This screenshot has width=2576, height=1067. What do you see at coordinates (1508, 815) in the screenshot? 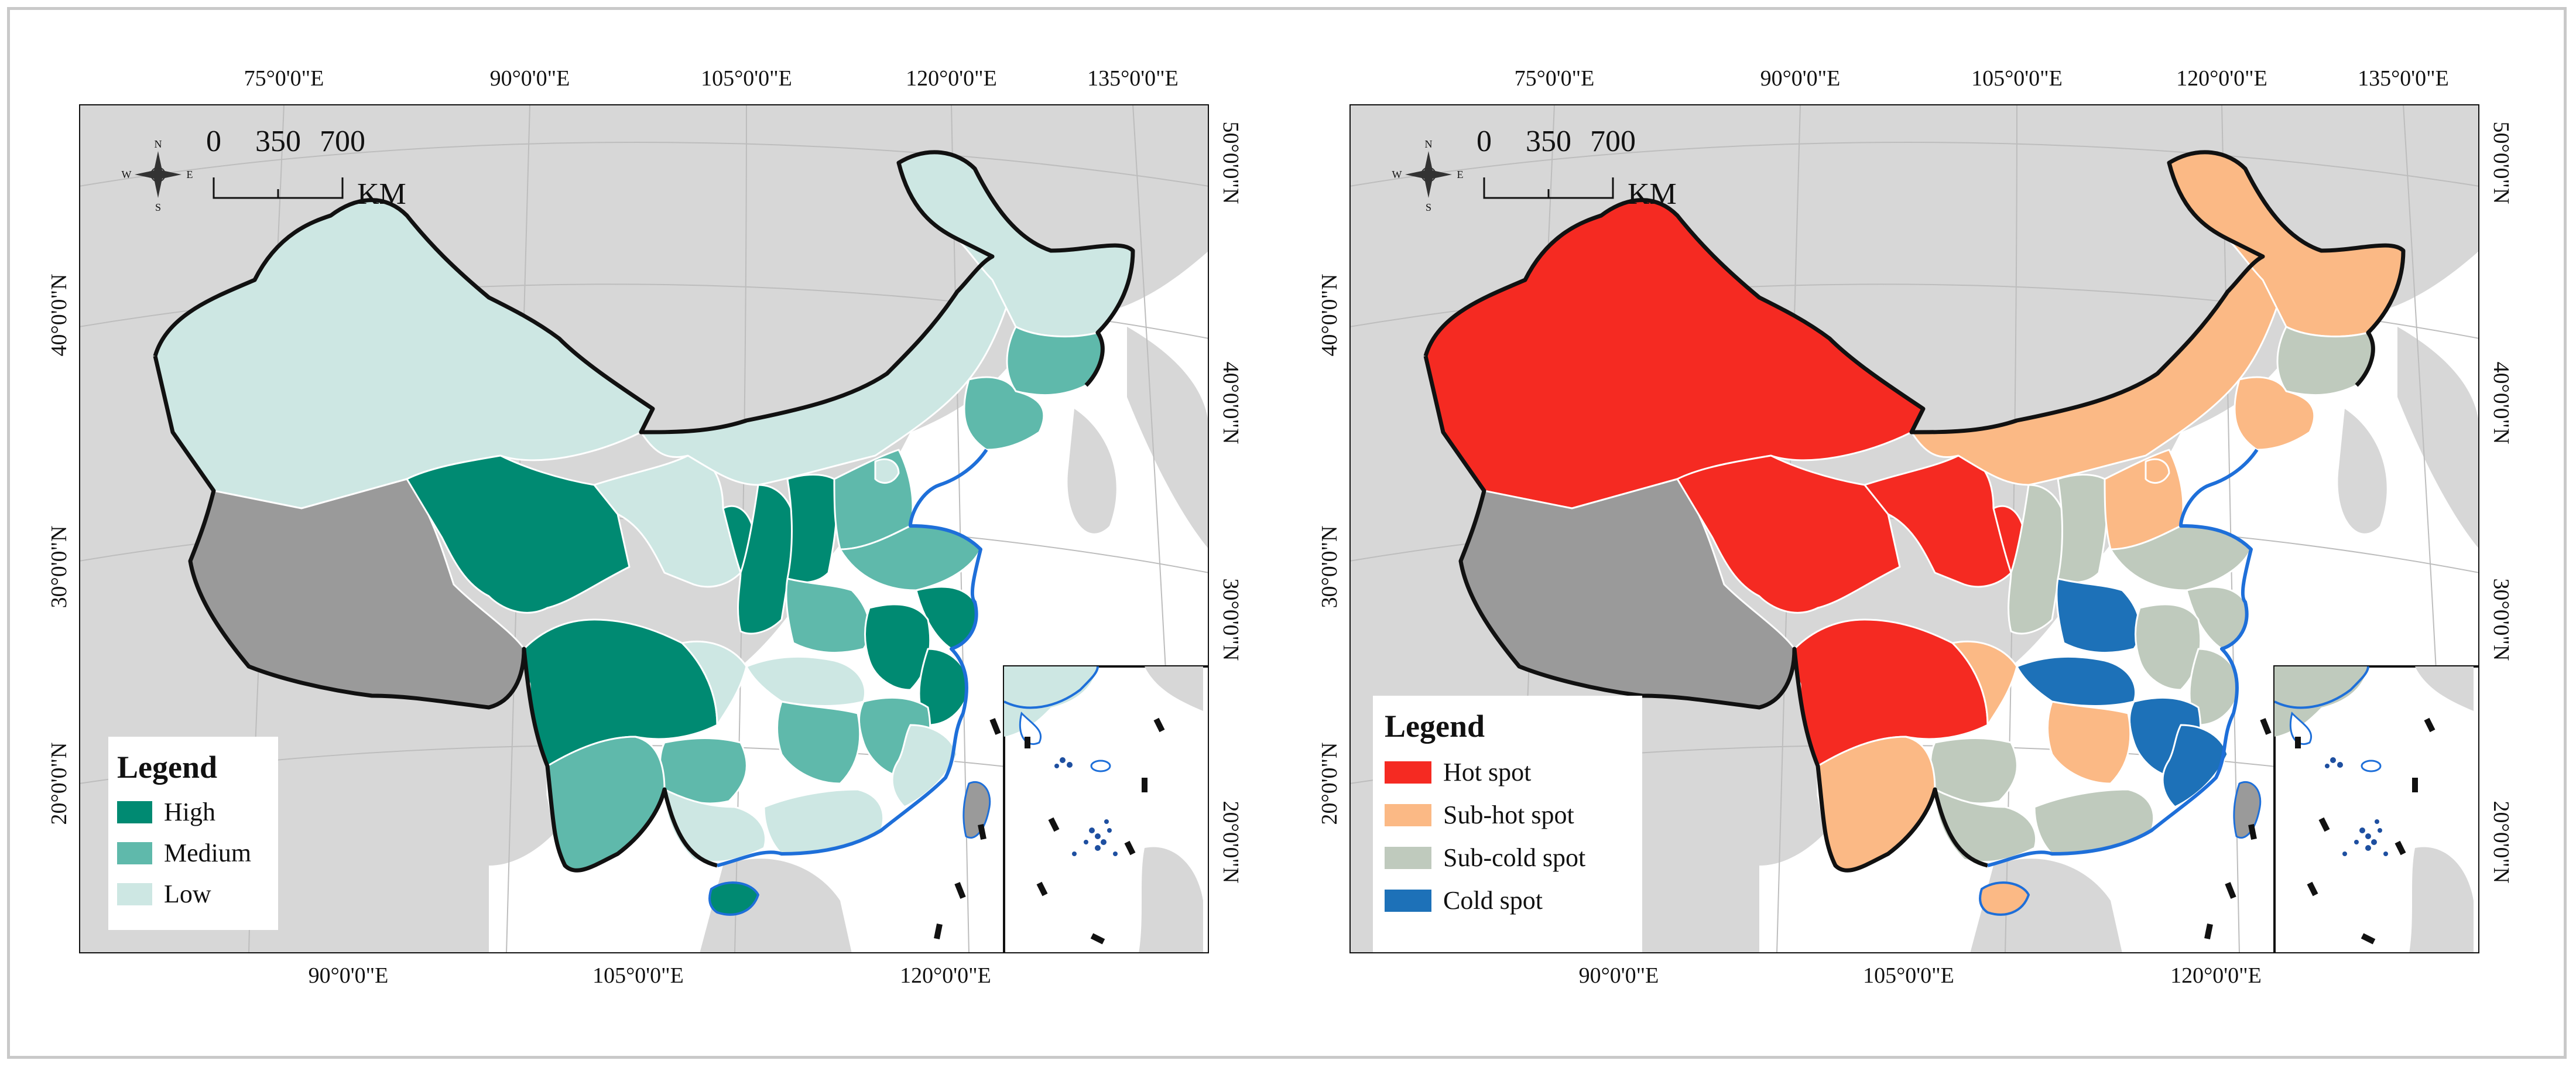
I see `legend-label: Sub-hot spot` at bounding box center [1508, 815].